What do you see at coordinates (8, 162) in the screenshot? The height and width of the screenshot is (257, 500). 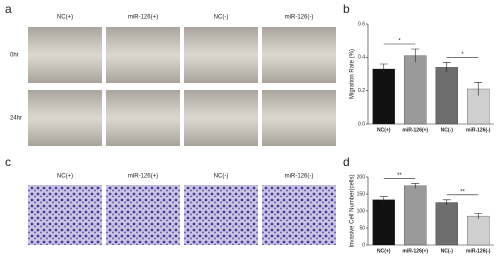 I see `panel-label: c` at bounding box center [8, 162].